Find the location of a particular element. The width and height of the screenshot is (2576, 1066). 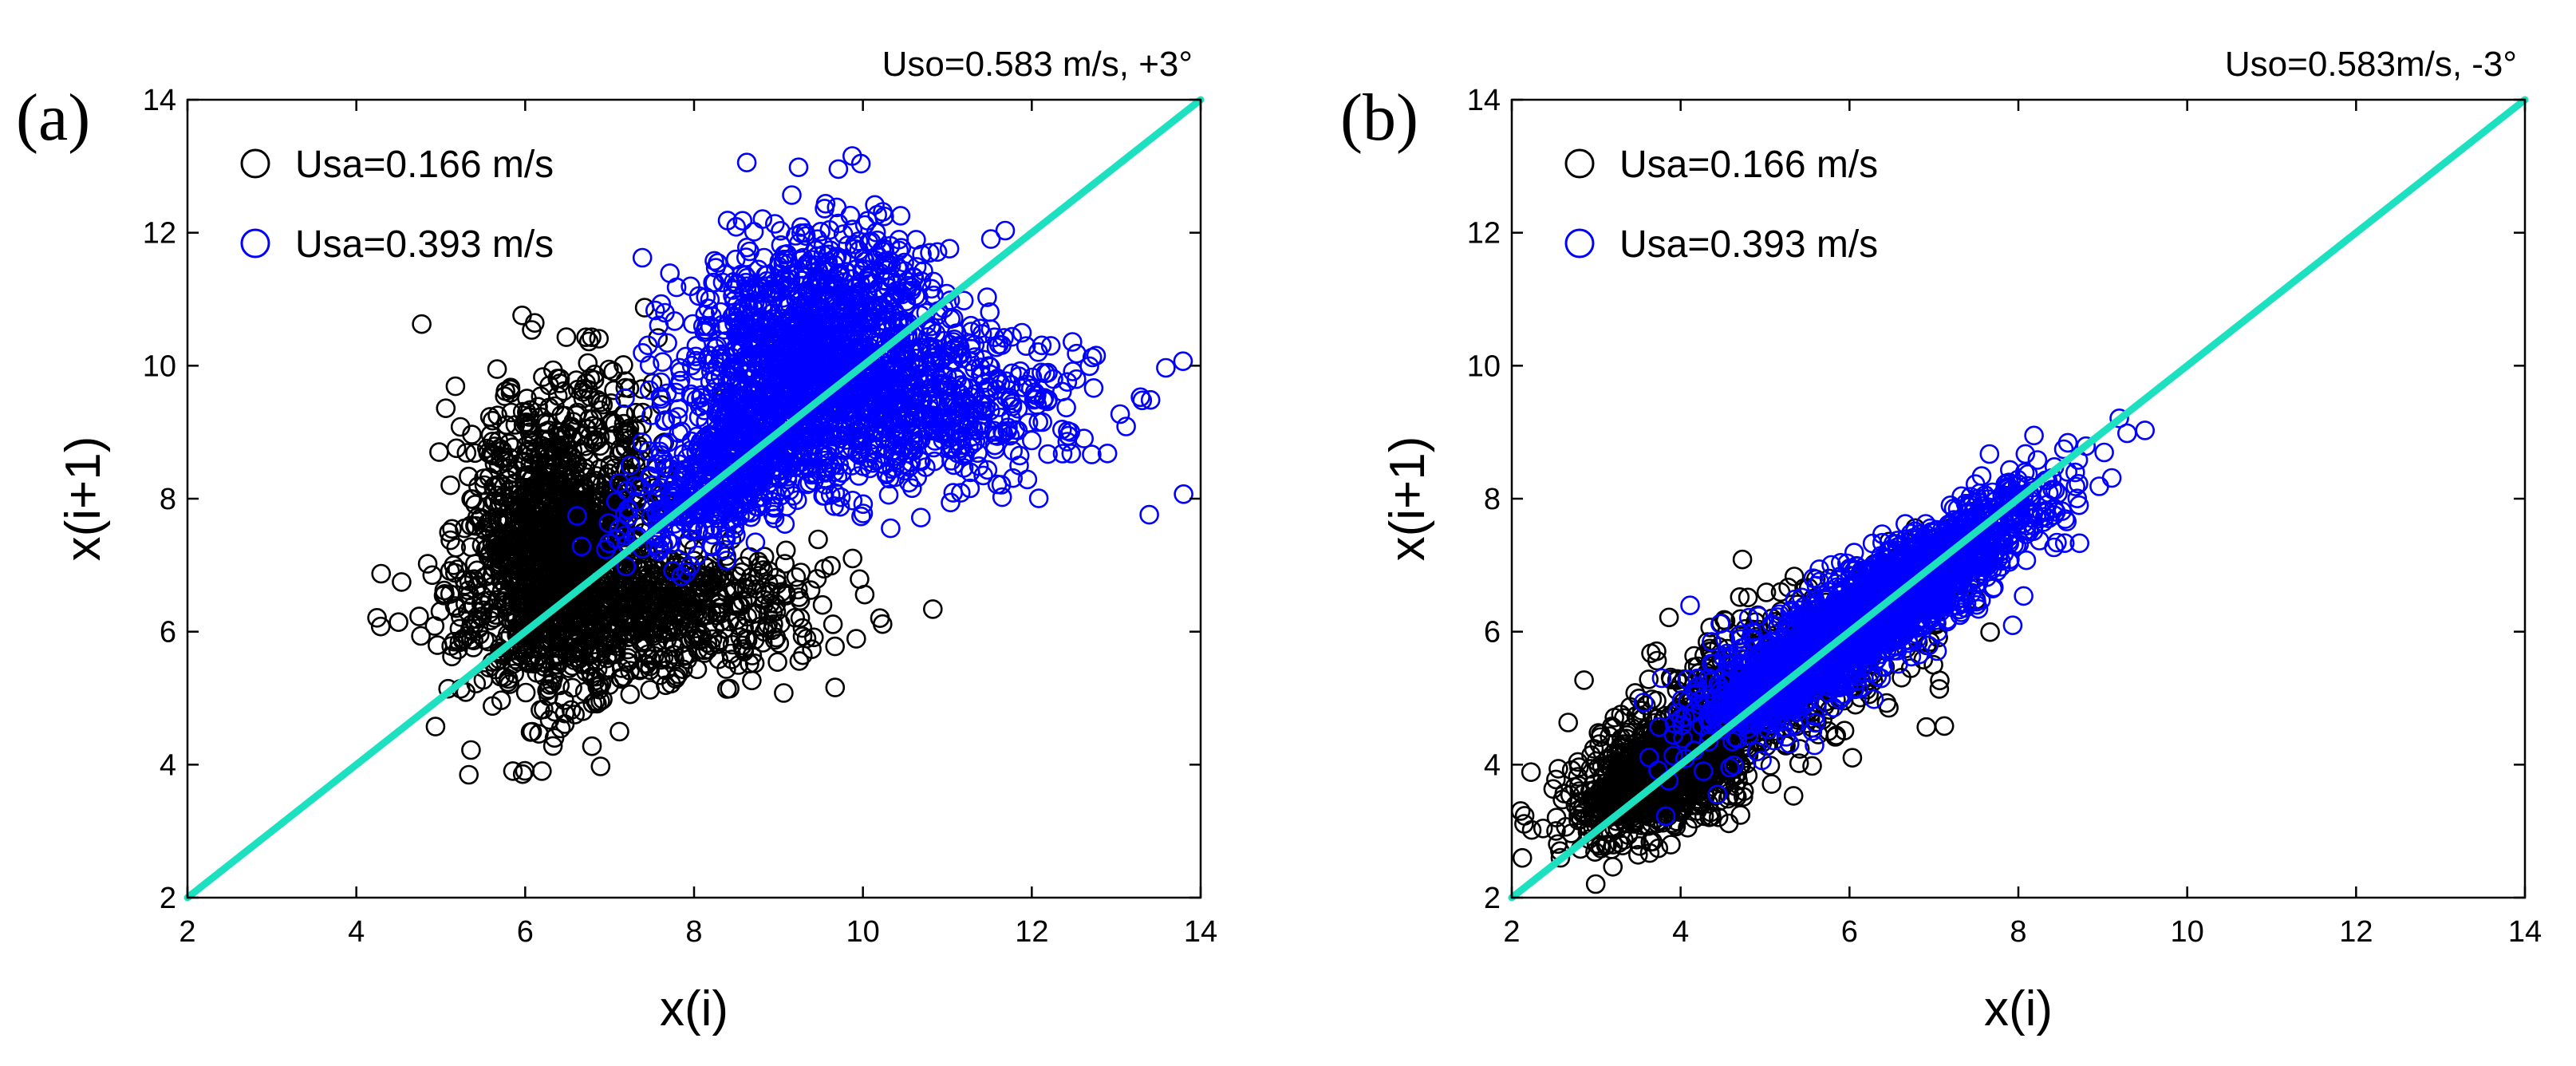

y-axis-label: x(i+1) is located at coordinates (83, 499).